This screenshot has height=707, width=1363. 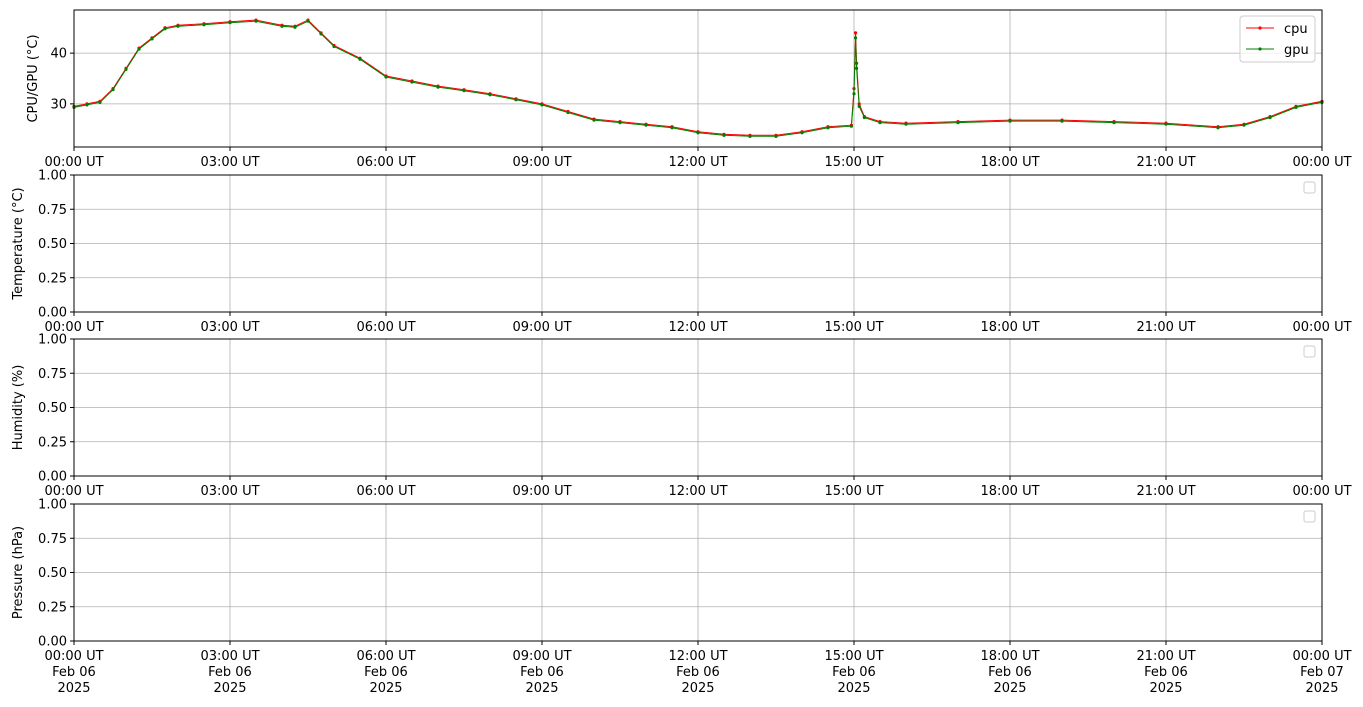 What do you see at coordinates (18, 572) in the screenshot?
I see `y-axis-label: Pressure (hPa)` at bounding box center [18, 572].